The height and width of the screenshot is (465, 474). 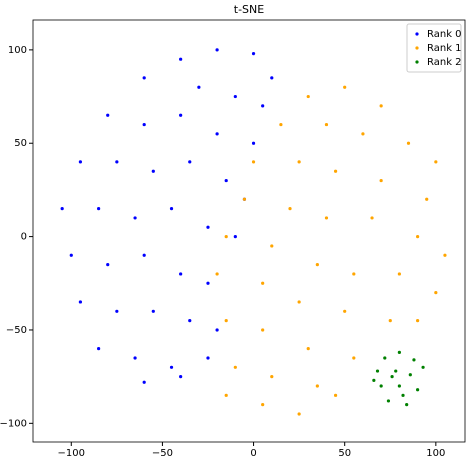 What do you see at coordinates (249, 9) in the screenshot?
I see `chart-title: t-SNE` at bounding box center [249, 9].